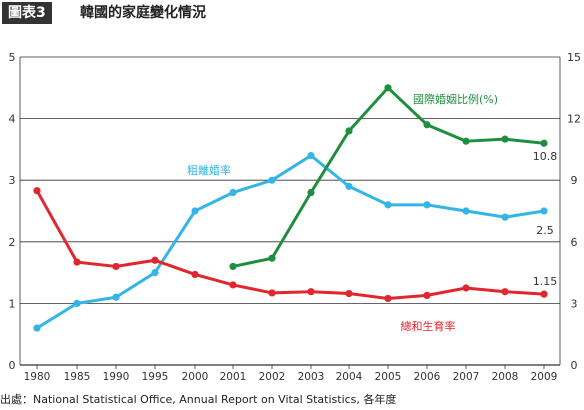 The image size is (584, 410). What do you see at coordinates (12, 303) in the screenshot?
I see `y-left-tick-label: 1` at bounding box center [12, 303].